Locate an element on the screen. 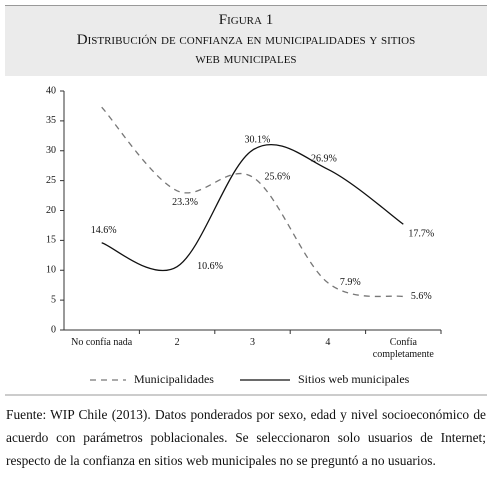 This screenshot has width=492, height=498. x-tick-label: Confía completamente is located at coordinates (403, 348).